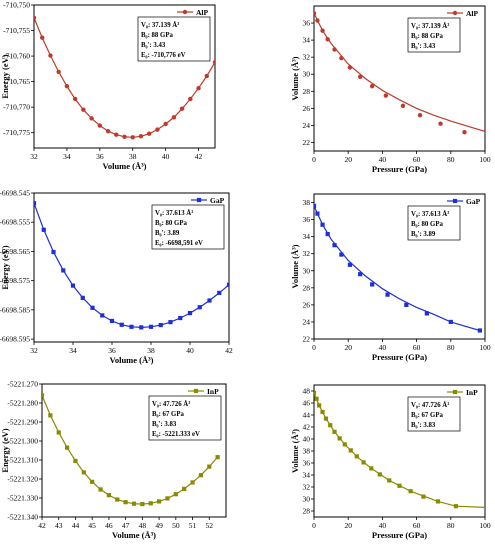  I want to click on x-tick-label: 38, so click(151, 350).